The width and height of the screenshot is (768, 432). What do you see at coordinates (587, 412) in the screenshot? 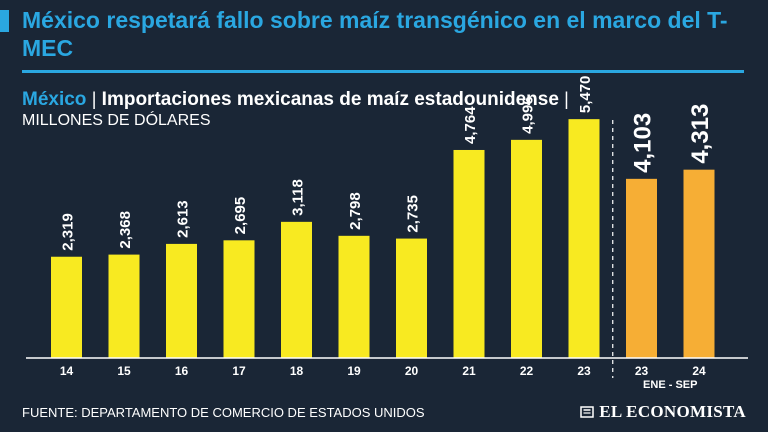
I see `newspaper-icon` at bounding box center [587, 412].